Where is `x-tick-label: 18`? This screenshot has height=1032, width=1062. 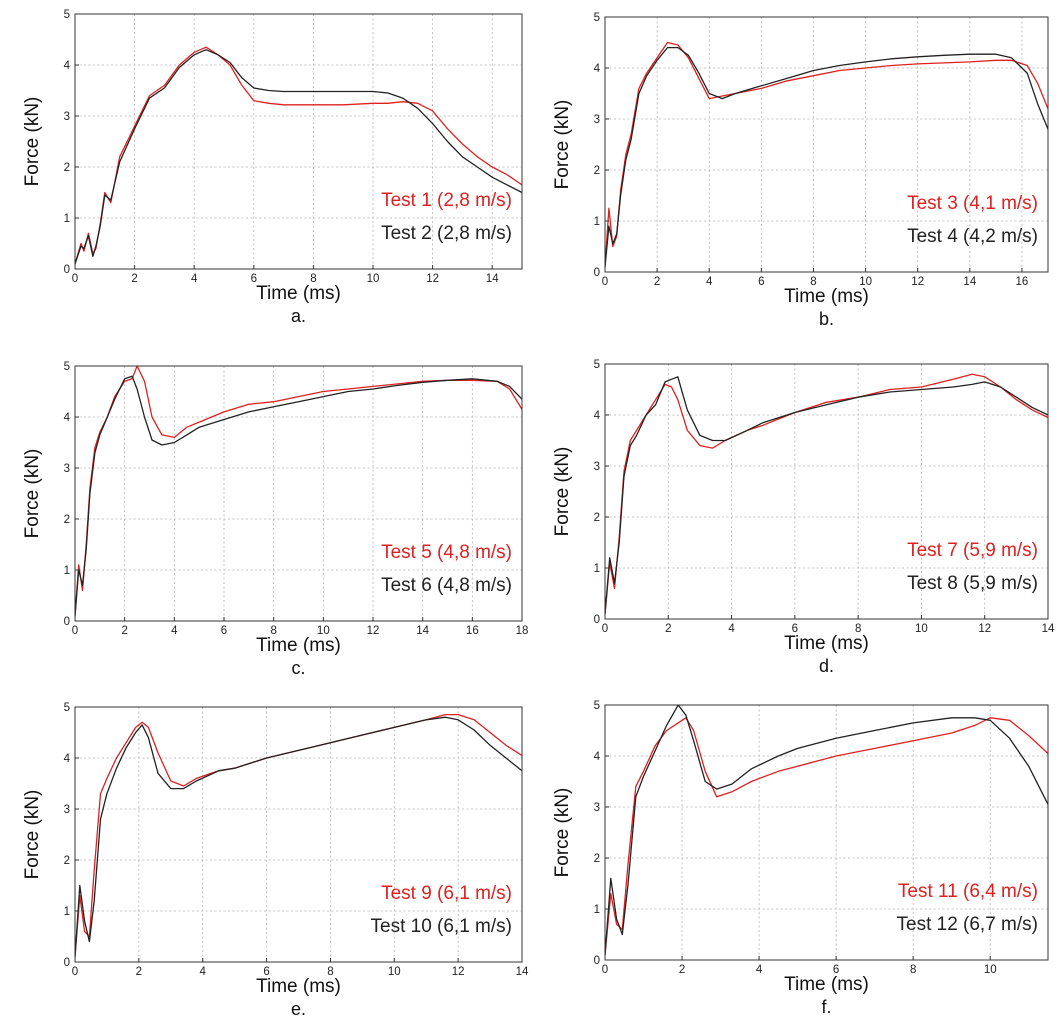 x-tick-label: 18 is located at coordinates (522, 631).